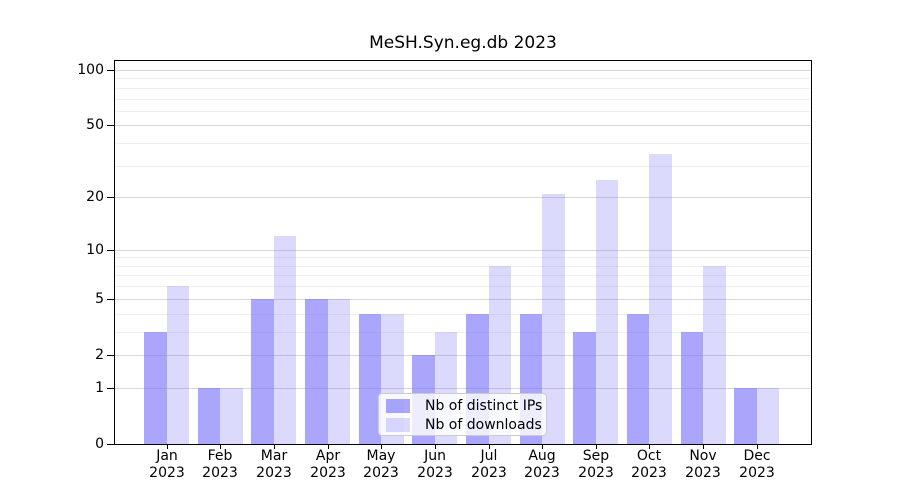  What do you see at coordinates (95, 250) in the screenshot?
I see `y-tick-label-10: 10` at bounding box center [95, 250].